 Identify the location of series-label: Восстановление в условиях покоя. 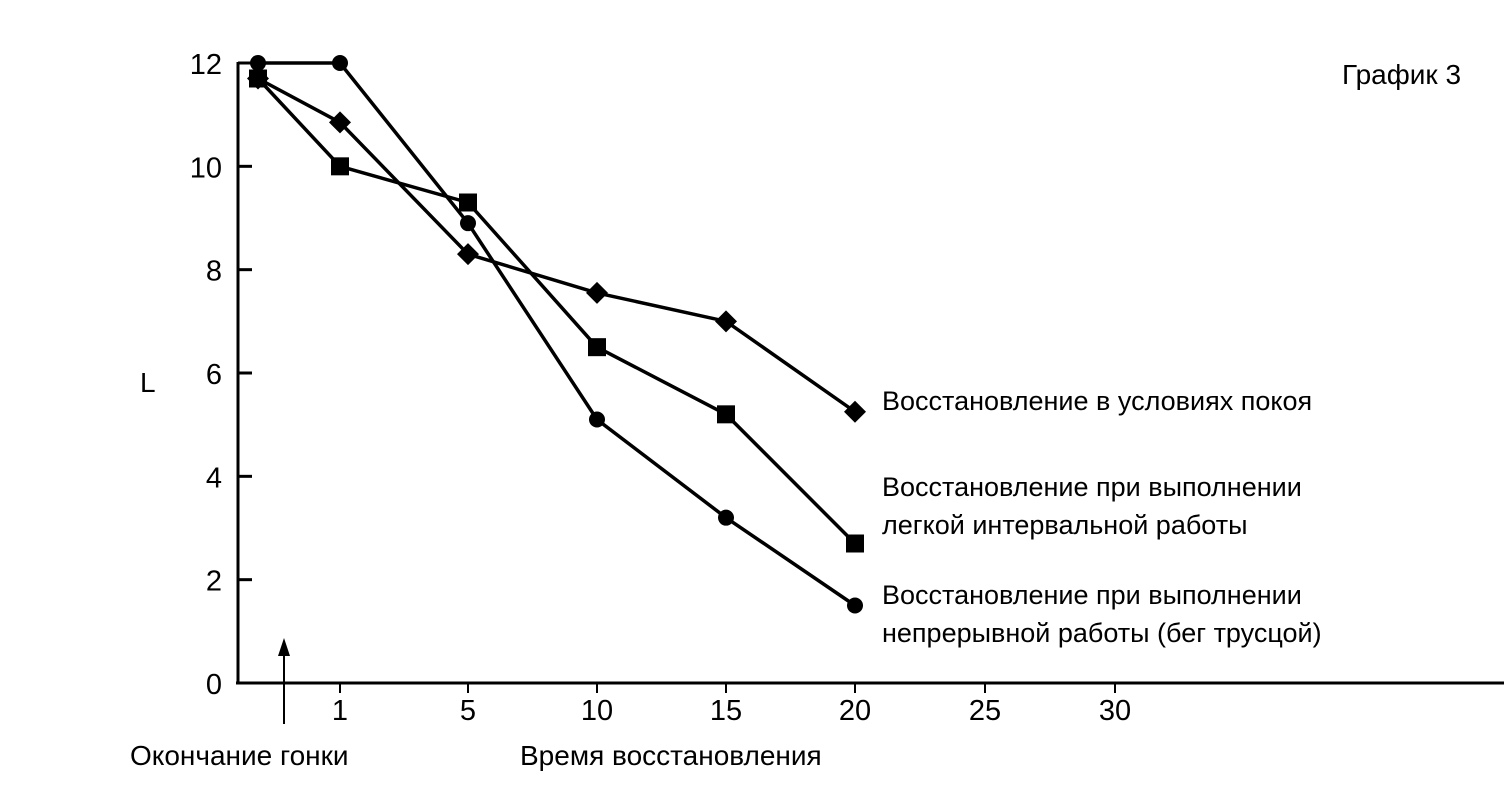
(1097, 401).